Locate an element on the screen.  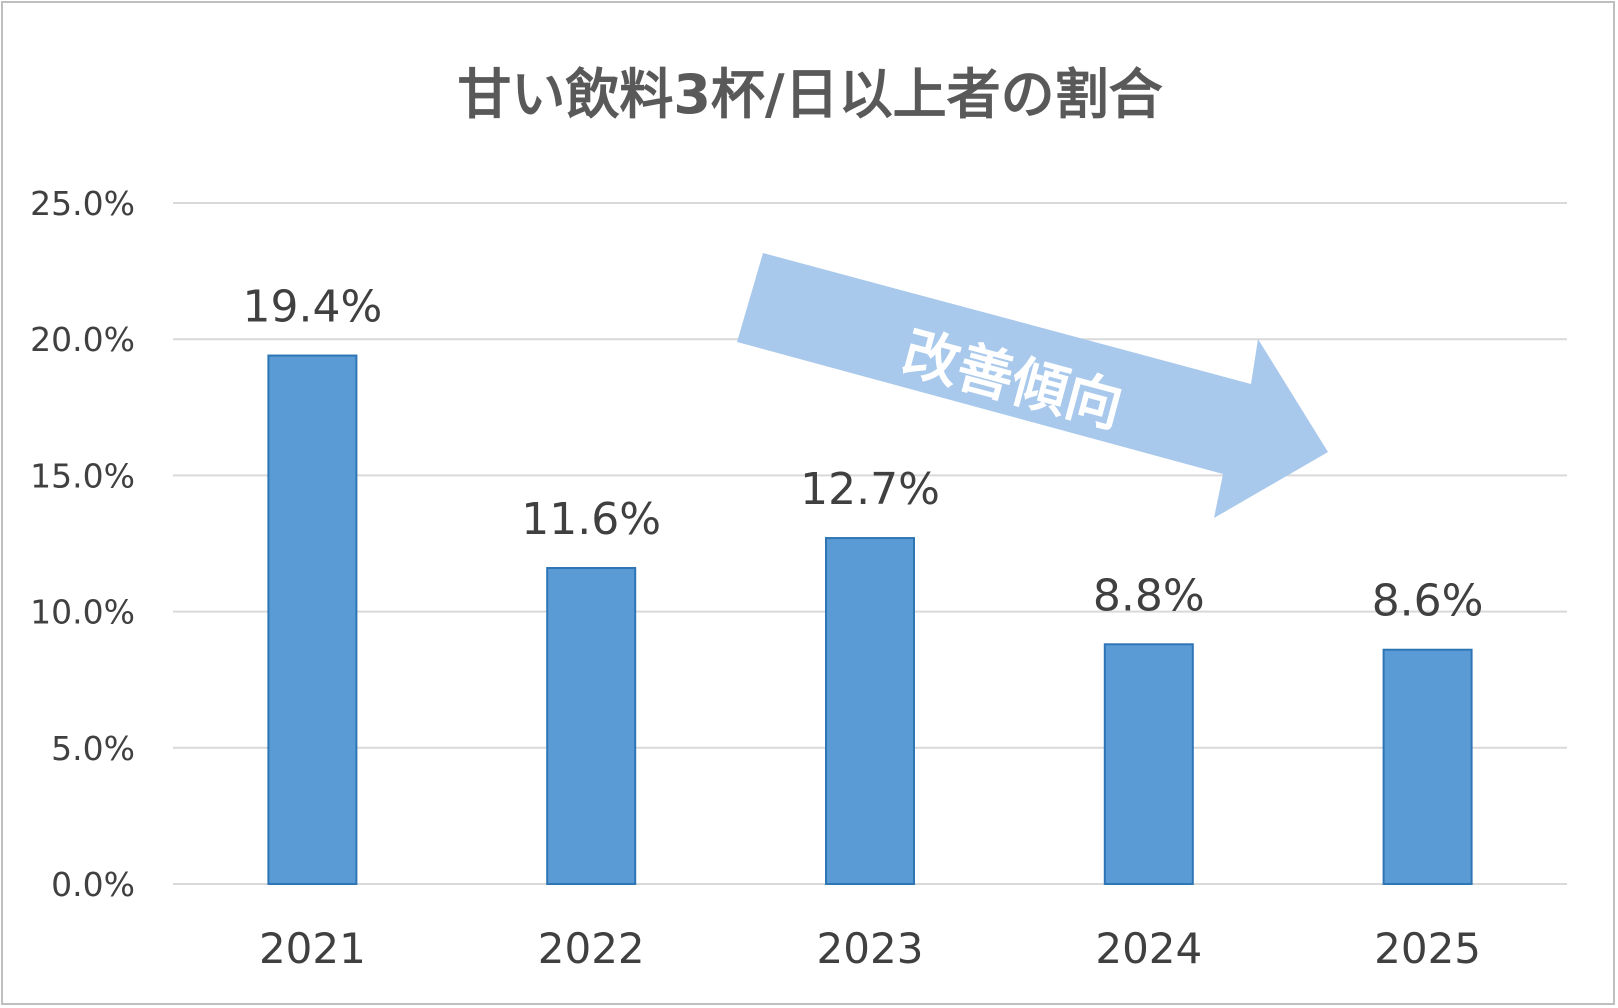
x-tick-label: 2024 is located at coordinates (1148, 948).